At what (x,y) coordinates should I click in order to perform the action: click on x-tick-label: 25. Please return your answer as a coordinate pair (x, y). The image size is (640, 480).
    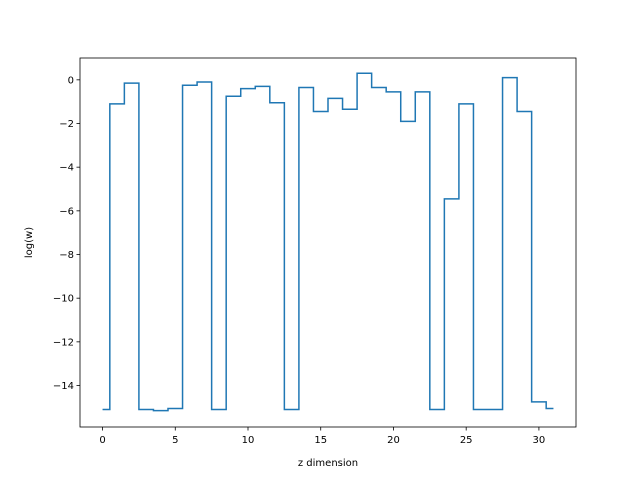
    Looking at the image, I should click on (466, 440).